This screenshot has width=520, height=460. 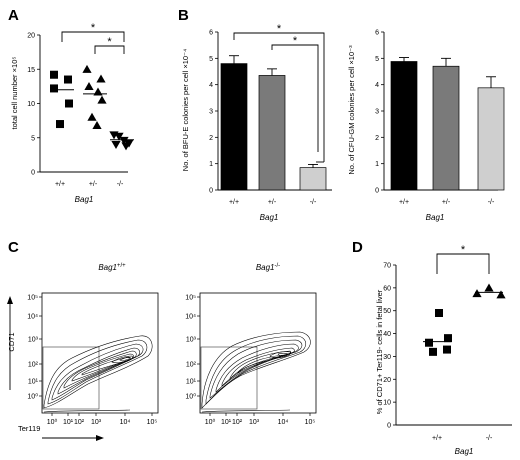 I want to click on panel-b-right-ytick-label: 1, so click(x=377, y=164).